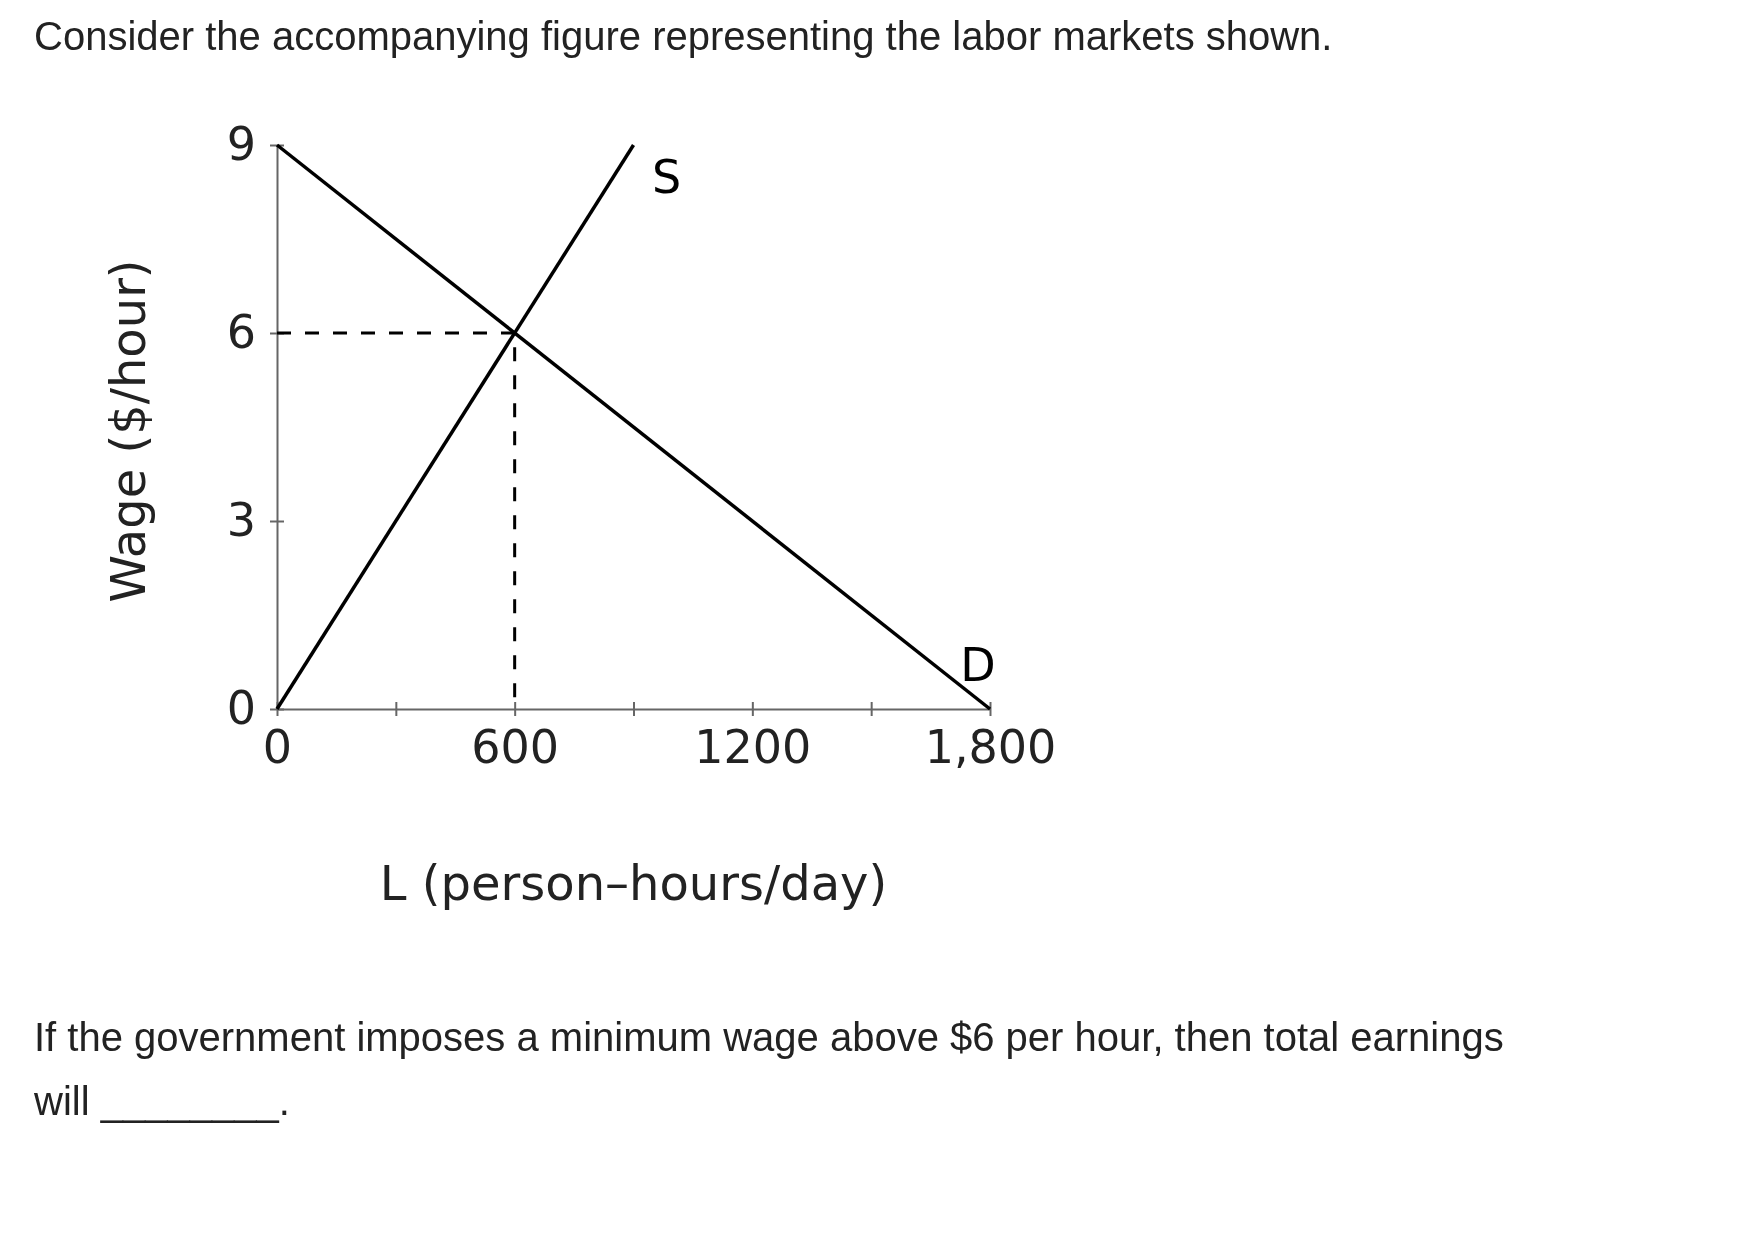  What do you see at coordinates (128, 431) in the screenshot?
I see `y-axis-title: Wage ($/hour)` at bounding box center [128, 431].